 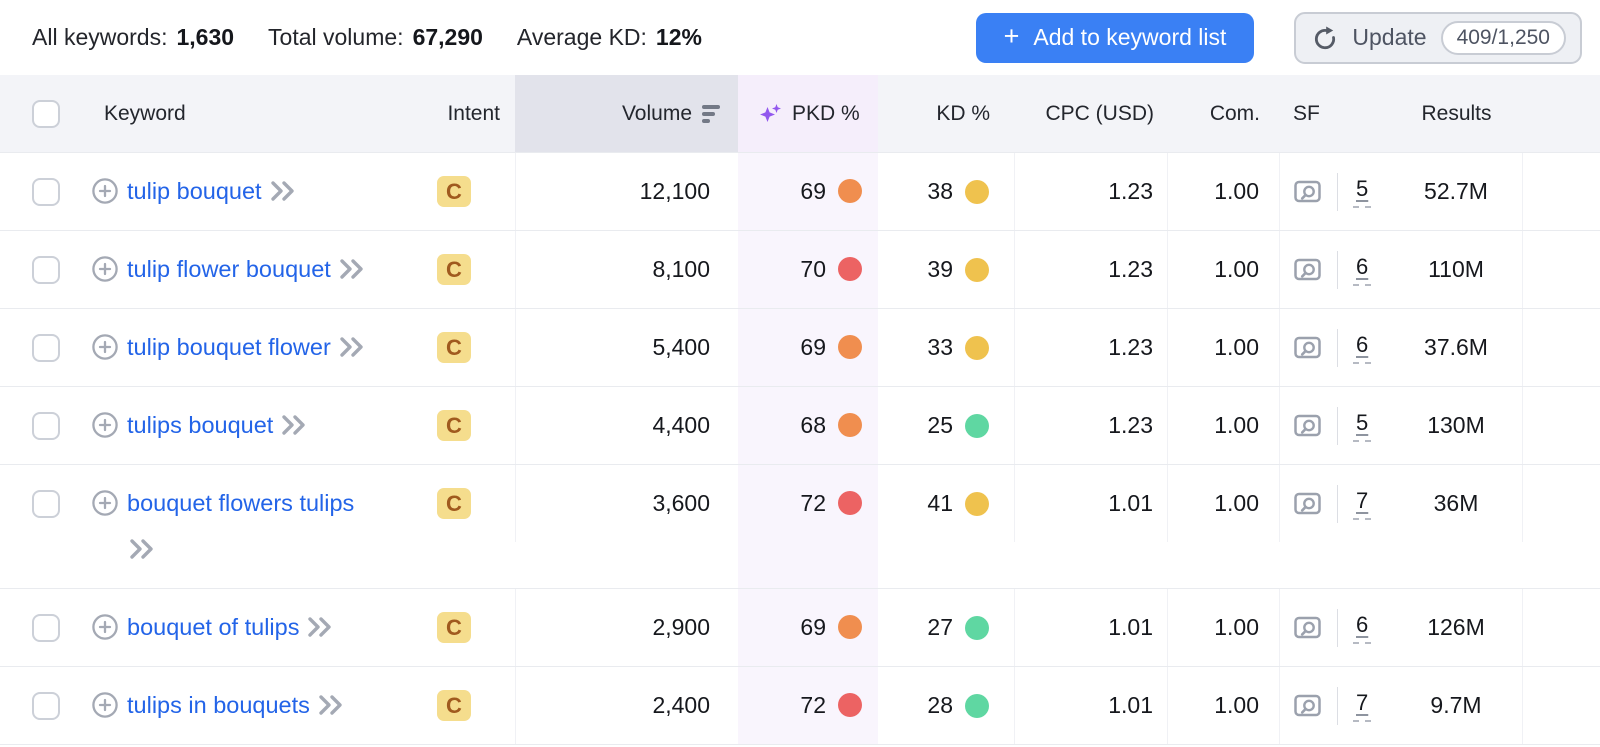 I want to click on kd-value: 33, so click(x=940, y=347).